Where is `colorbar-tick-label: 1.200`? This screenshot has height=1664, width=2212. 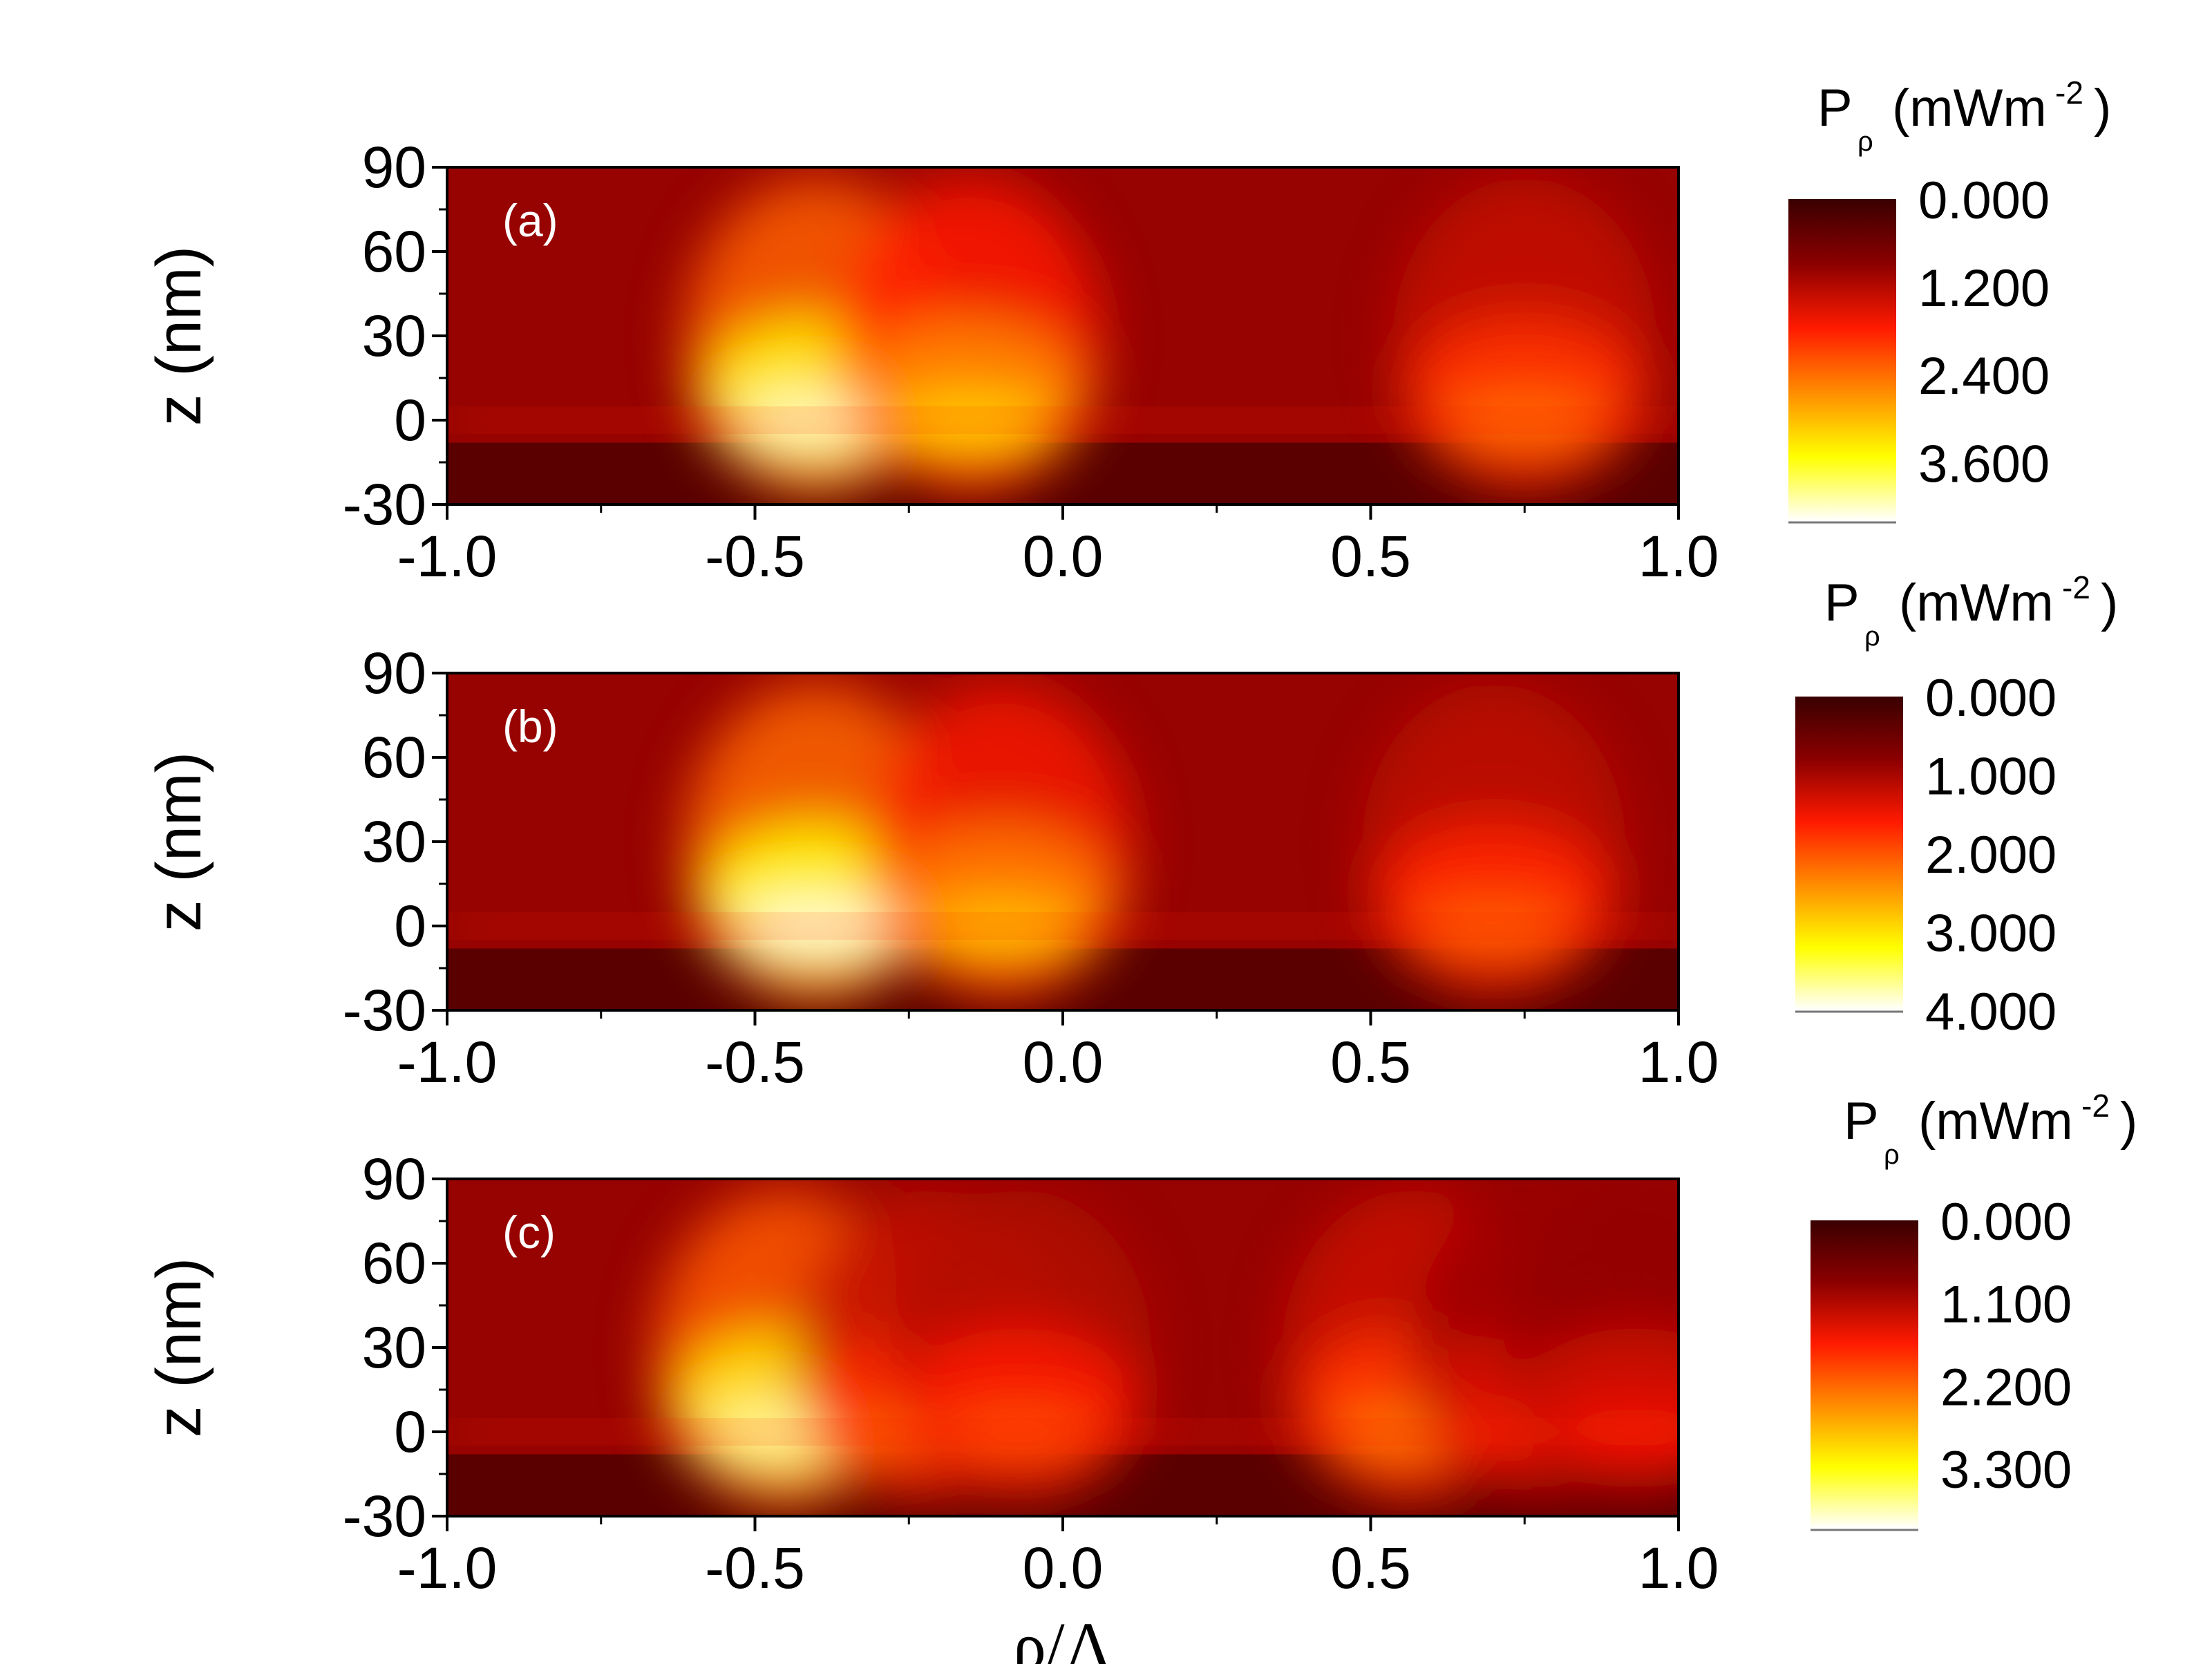 colorbar-tick-label: 1.200 is located at coordinates (1984, 288).